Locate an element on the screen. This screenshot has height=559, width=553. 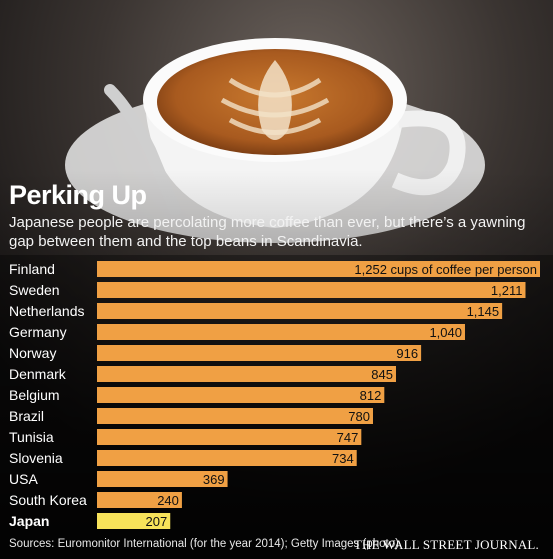
value-label: 747 is located at coordinates (348, 437).